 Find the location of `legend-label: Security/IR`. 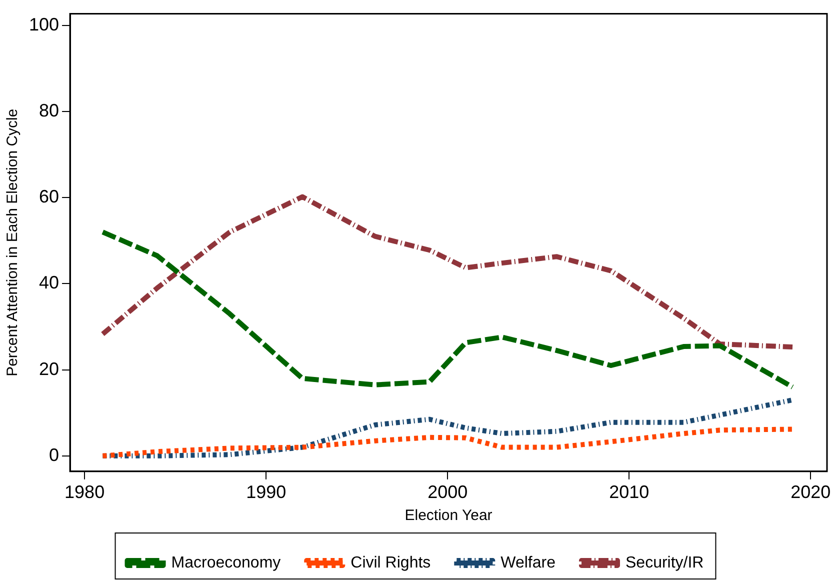

legend-label: Security/IR is located at coordinates (664, 563).